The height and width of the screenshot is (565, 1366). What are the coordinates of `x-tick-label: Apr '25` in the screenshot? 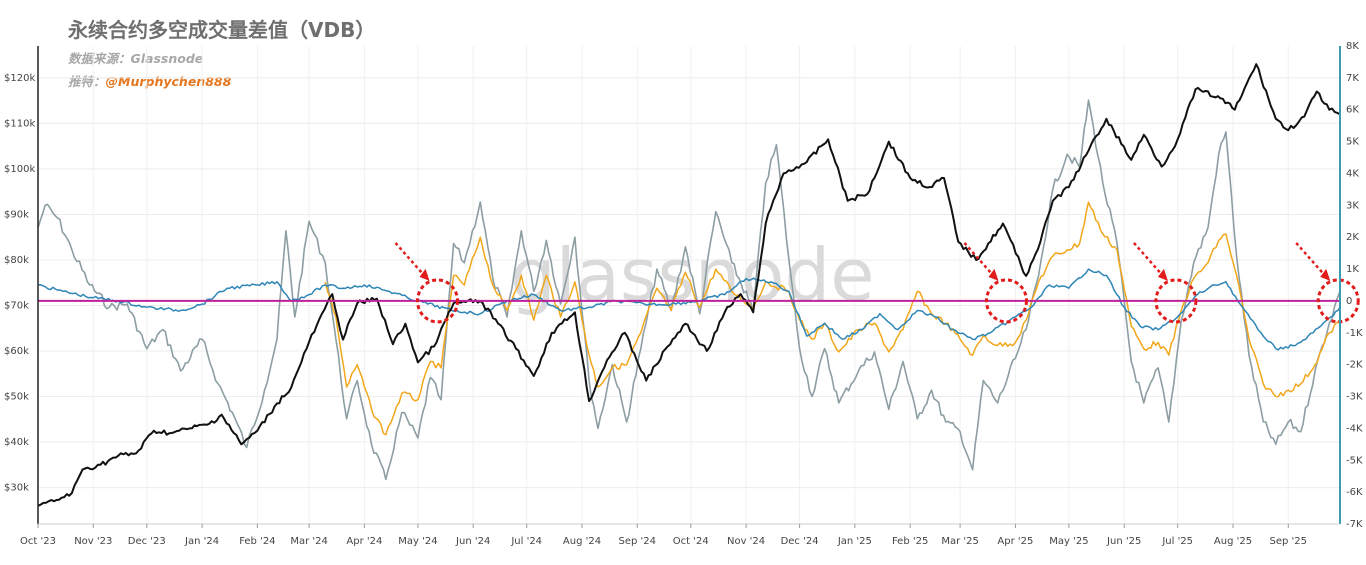 It's located at (1015, 541).